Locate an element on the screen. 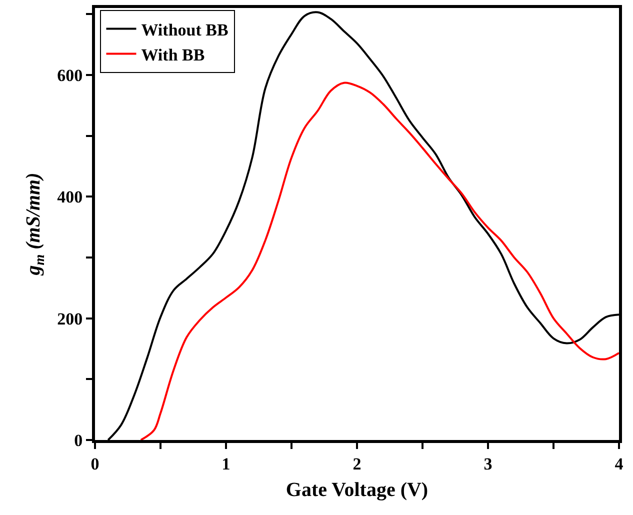  y-tick-label: 400 is located at coordinates (70, 197).